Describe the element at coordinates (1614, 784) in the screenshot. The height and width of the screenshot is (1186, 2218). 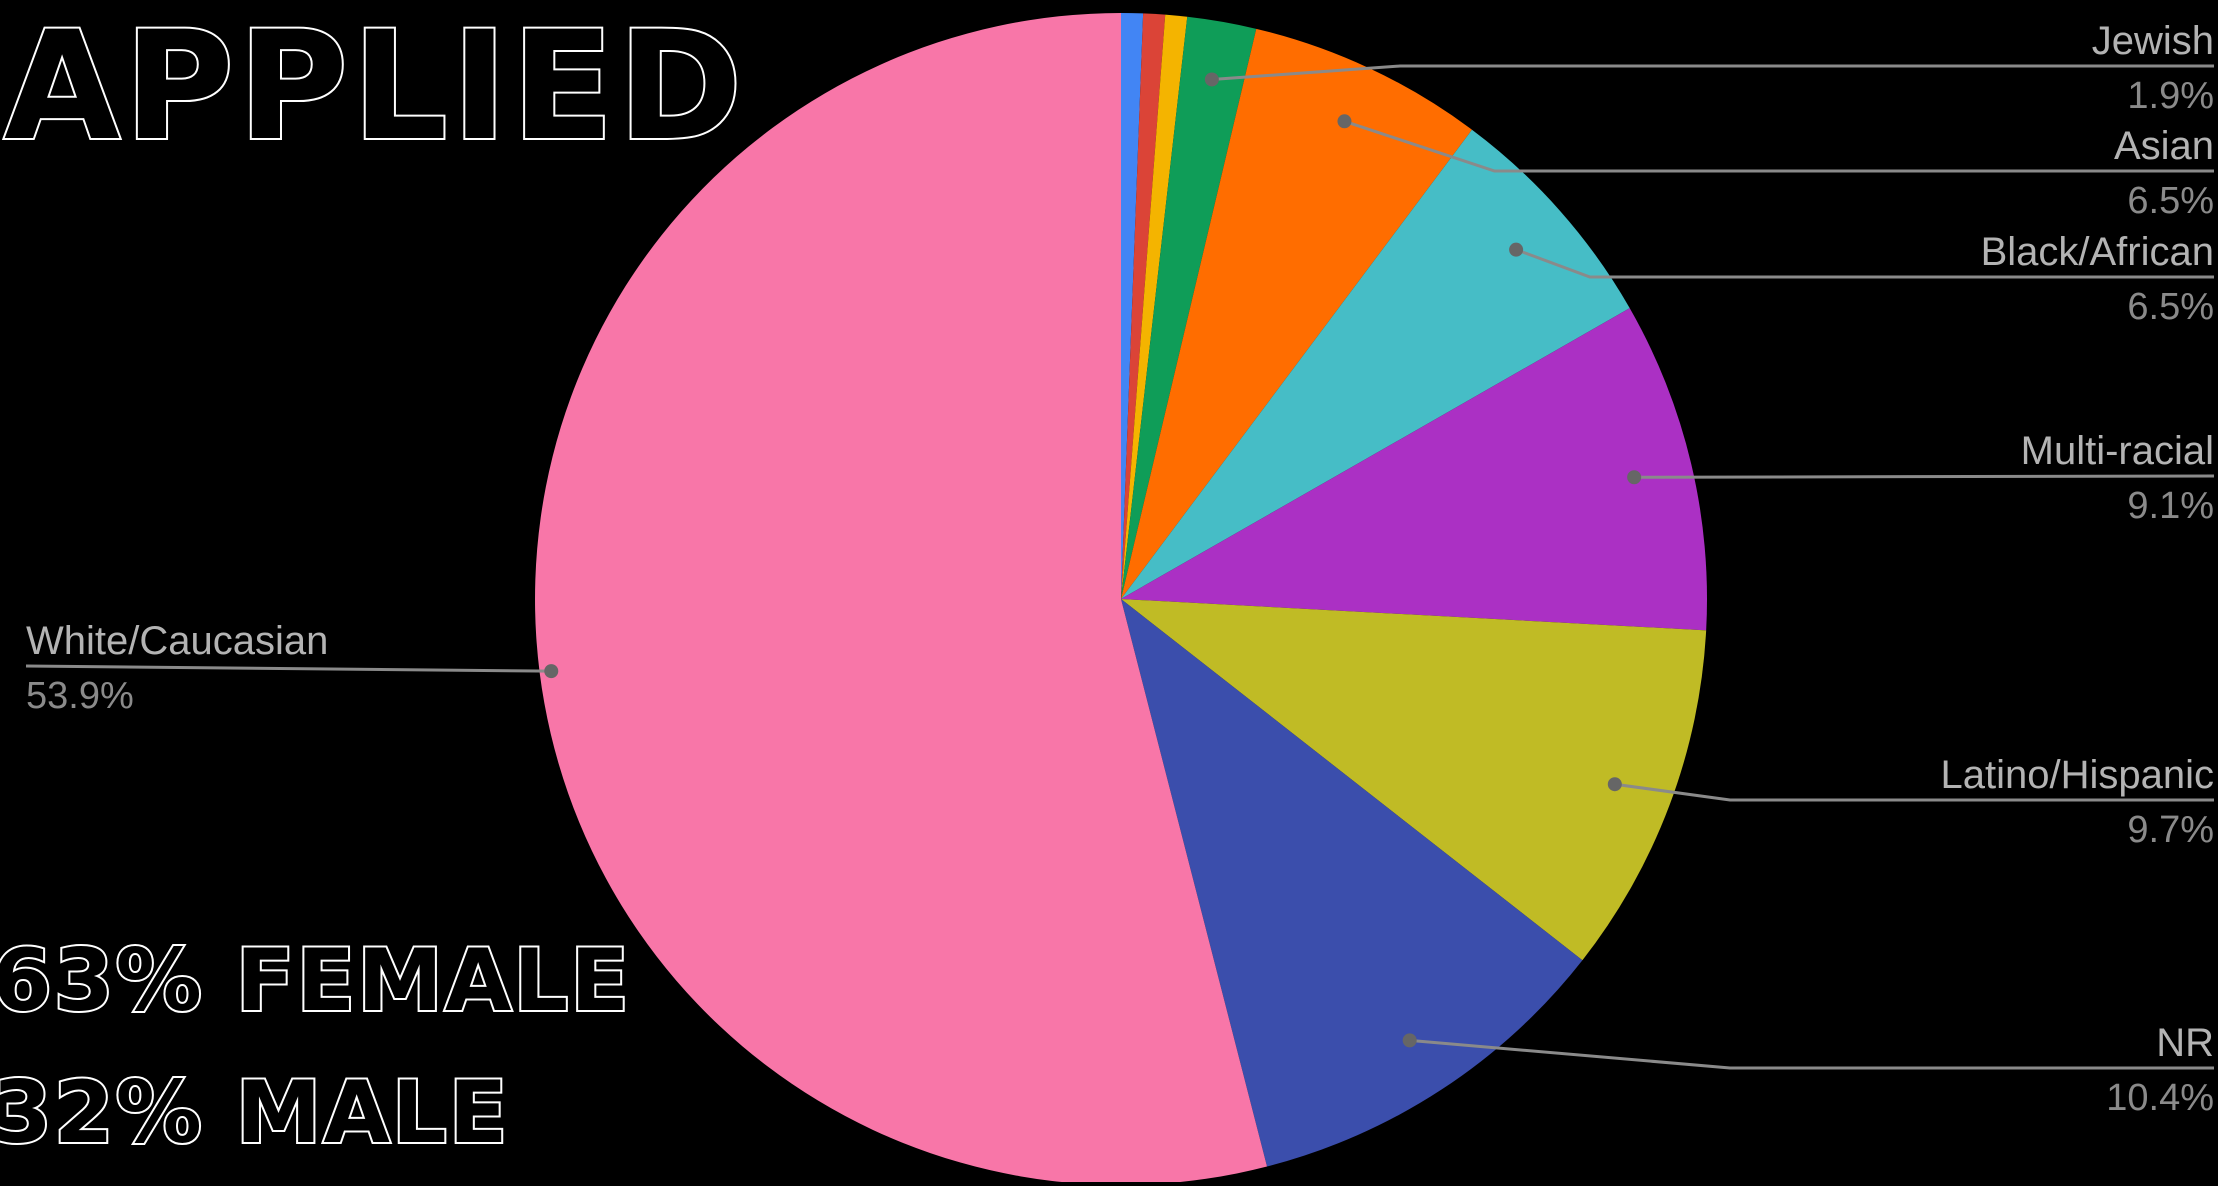
I see `leader-dot-latino-hispanic` at that location.